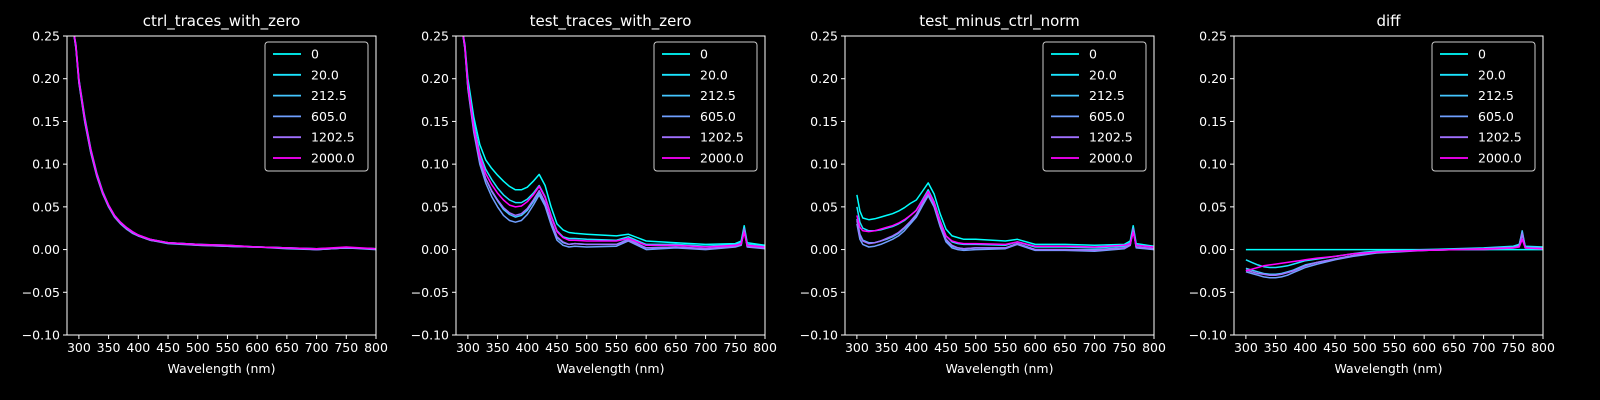 This screenshot has height=400, width=1600. What do you see at coordinates (1388, 21) in the screenshot?
I see `chart-title: diff` at bounding box center [1388, 21].